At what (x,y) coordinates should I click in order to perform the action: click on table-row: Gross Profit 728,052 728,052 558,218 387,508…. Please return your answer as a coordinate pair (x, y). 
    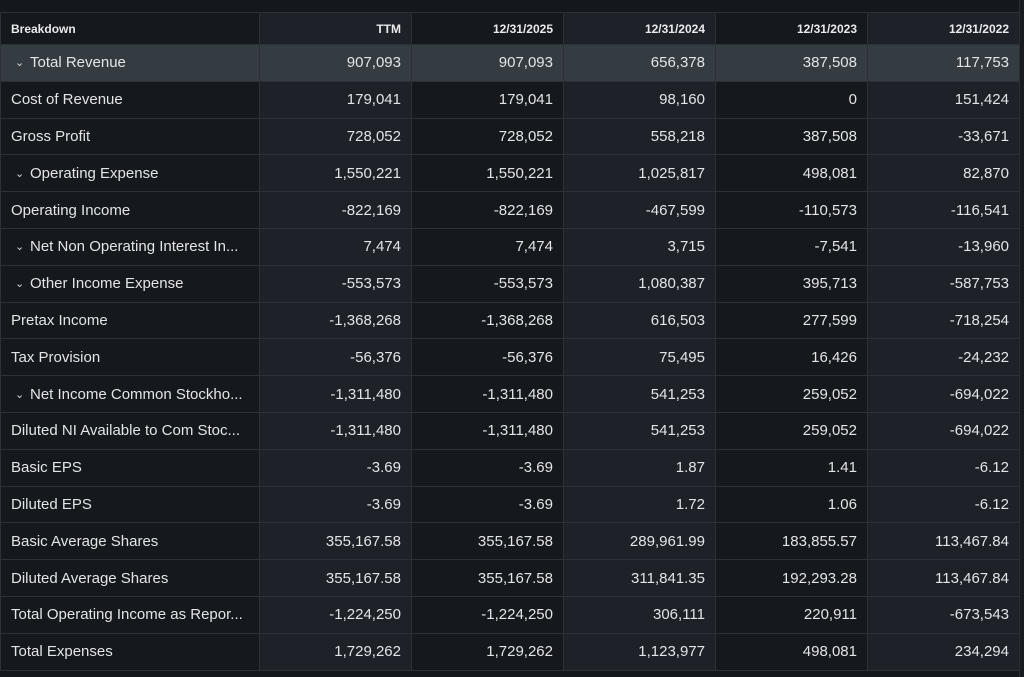
    Looking at the image, I should click on (510, 136).